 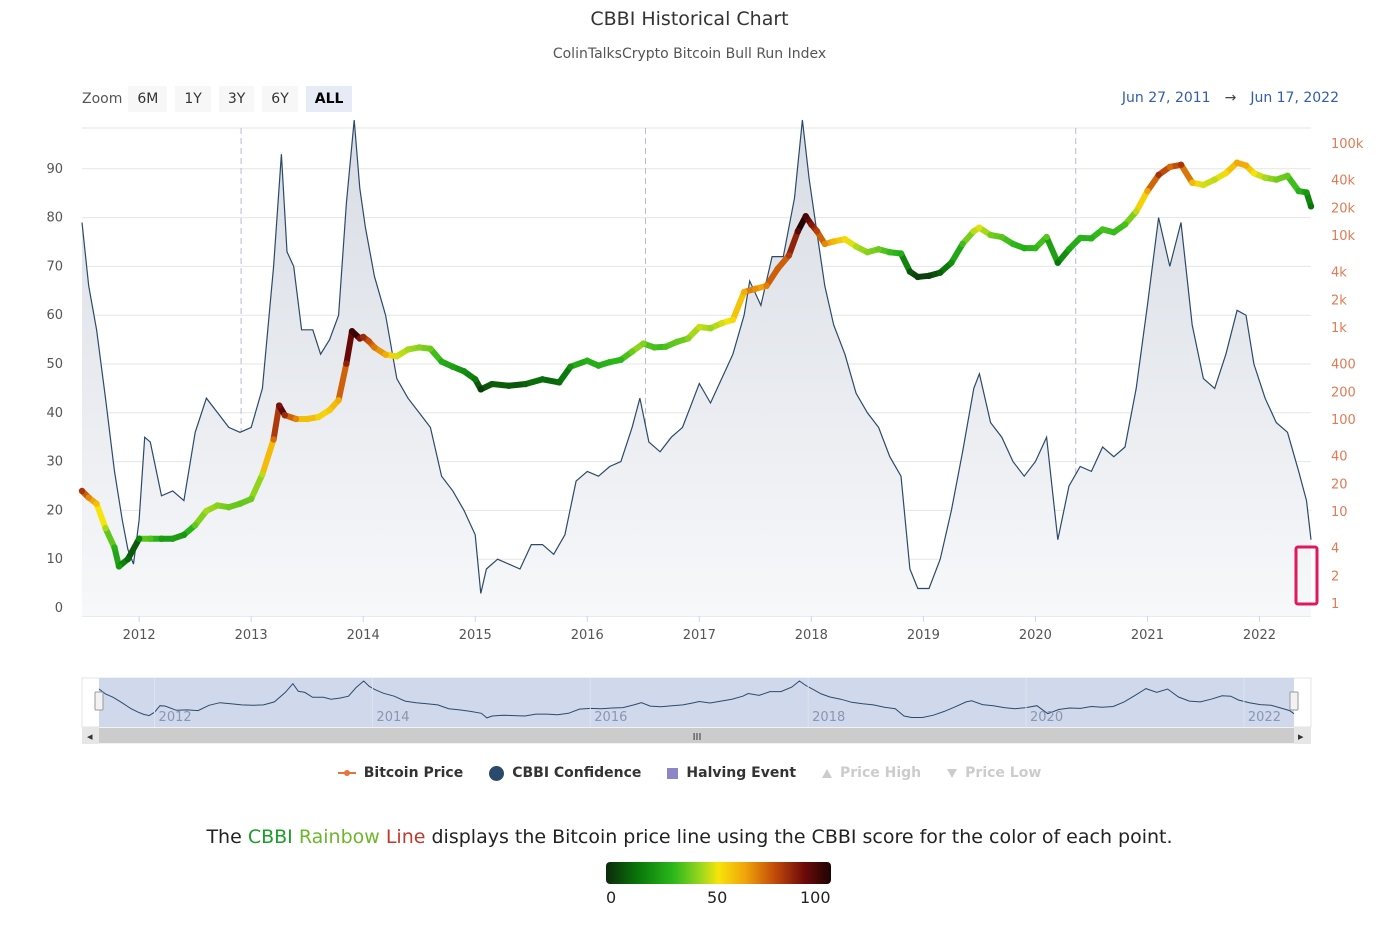 What do you see at coordinates (565, 773) in the screenshot?
I see `legend-cbbi-confidence: CBBI Confidence` at bounding box center [565, 773].